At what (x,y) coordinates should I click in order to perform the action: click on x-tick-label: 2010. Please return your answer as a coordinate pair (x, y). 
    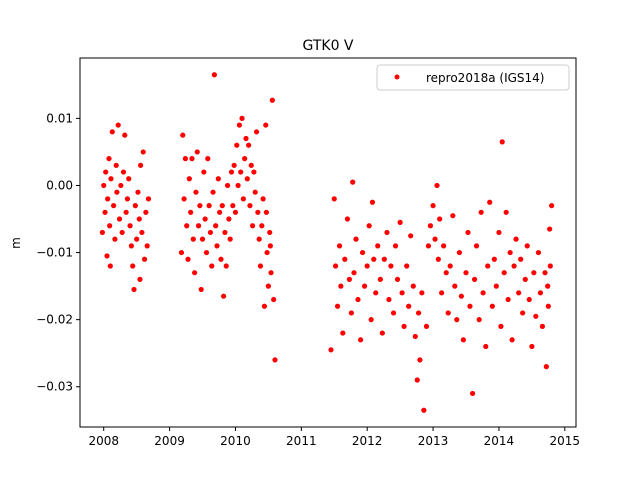
    Looking at the image, I should click on (235, 441).